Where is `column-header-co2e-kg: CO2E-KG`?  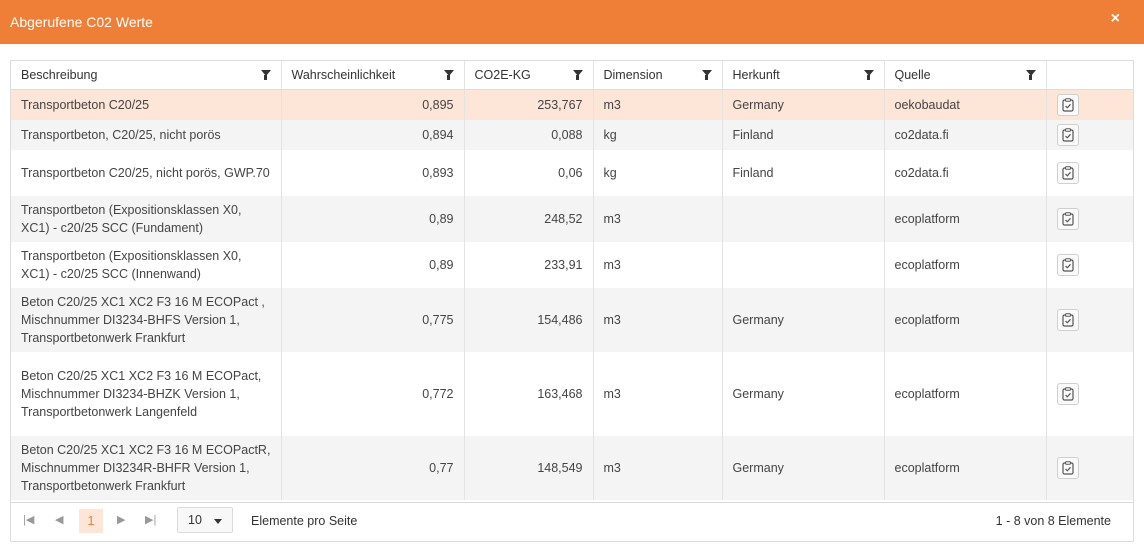 column-header-co2e-kg: CO2E-KG is located at coordinates (529, 75).